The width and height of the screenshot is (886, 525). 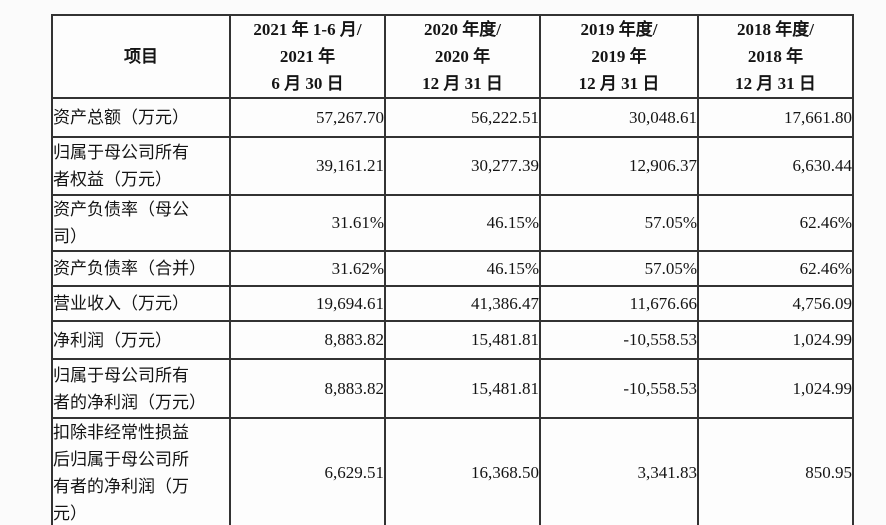 I want to click on row-value: 19,694.61, so click(x=307, y=303).